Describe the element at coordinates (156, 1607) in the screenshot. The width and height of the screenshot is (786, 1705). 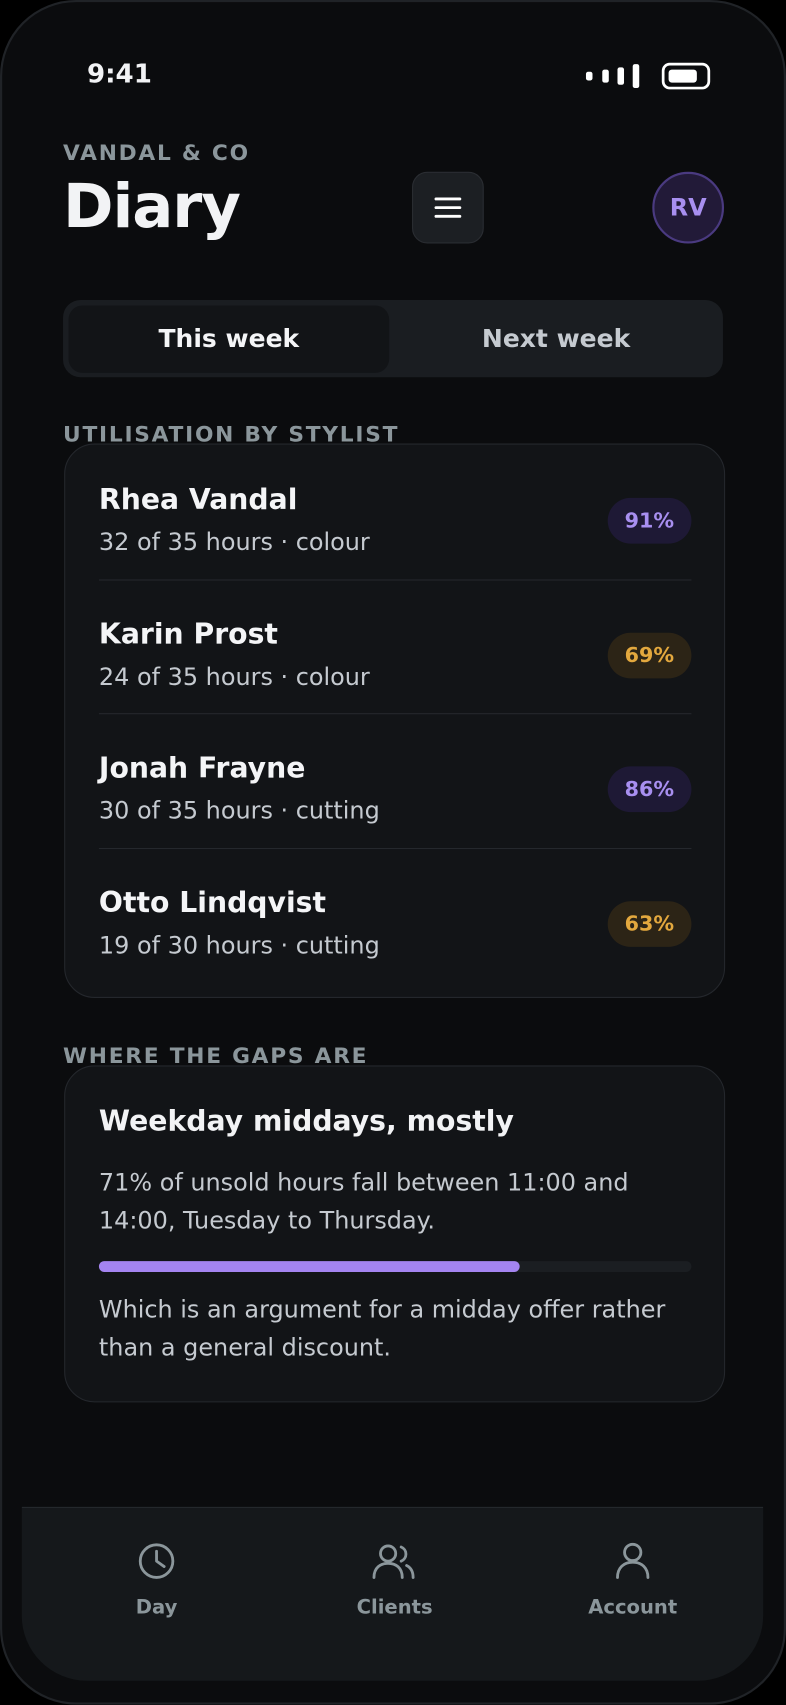
I see `nav-item: Day` at that location.